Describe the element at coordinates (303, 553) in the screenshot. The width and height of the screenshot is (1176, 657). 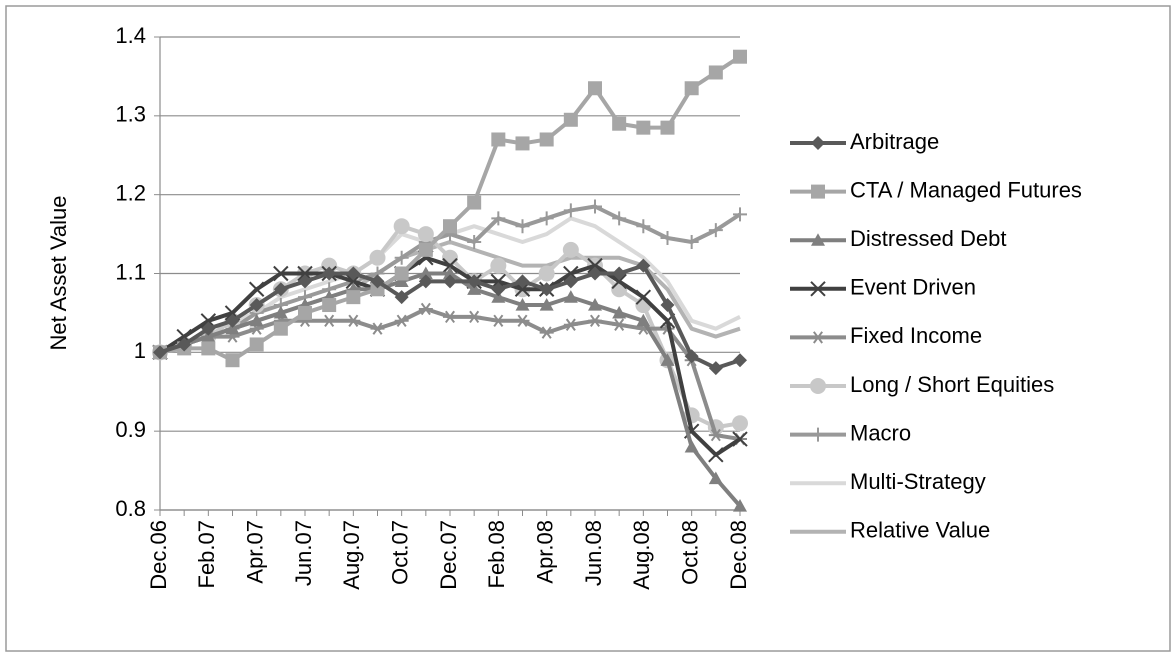
I see `x-tick-label: Jun.07` at that location.